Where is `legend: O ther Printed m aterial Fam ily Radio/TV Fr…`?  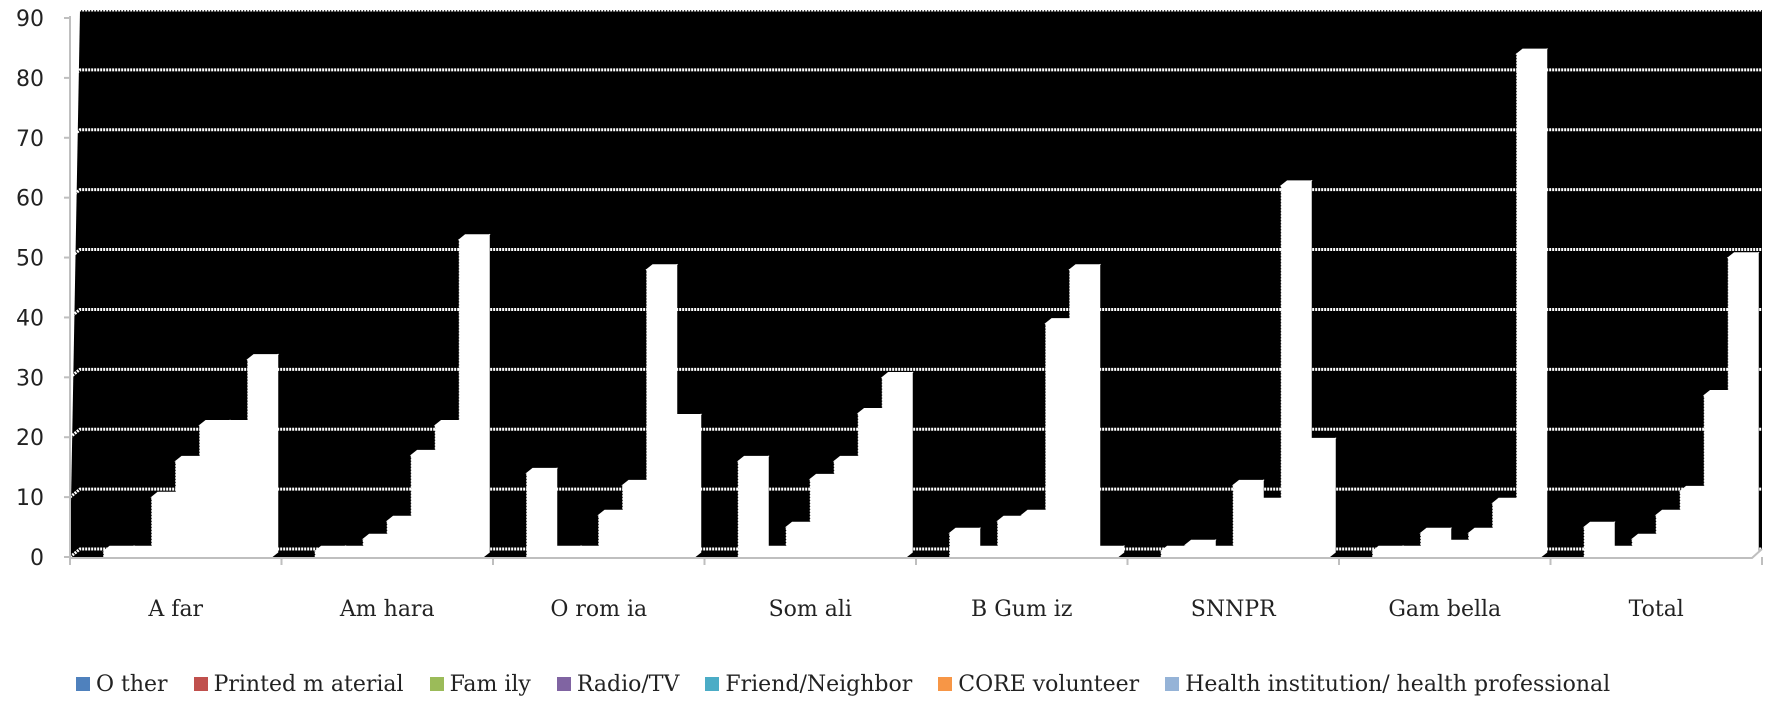
legend: O ther Printed m aterial Fam ily Radio/TV Fr… is located at coordinates (843, 684).